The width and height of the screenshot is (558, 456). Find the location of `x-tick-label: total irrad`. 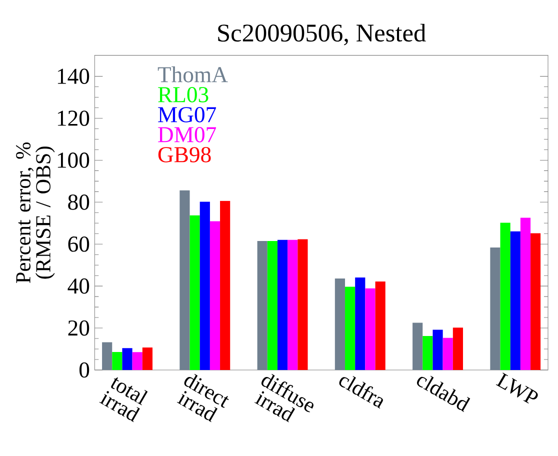

x-tick-label: total irrad is located at coordinates (123, 399).